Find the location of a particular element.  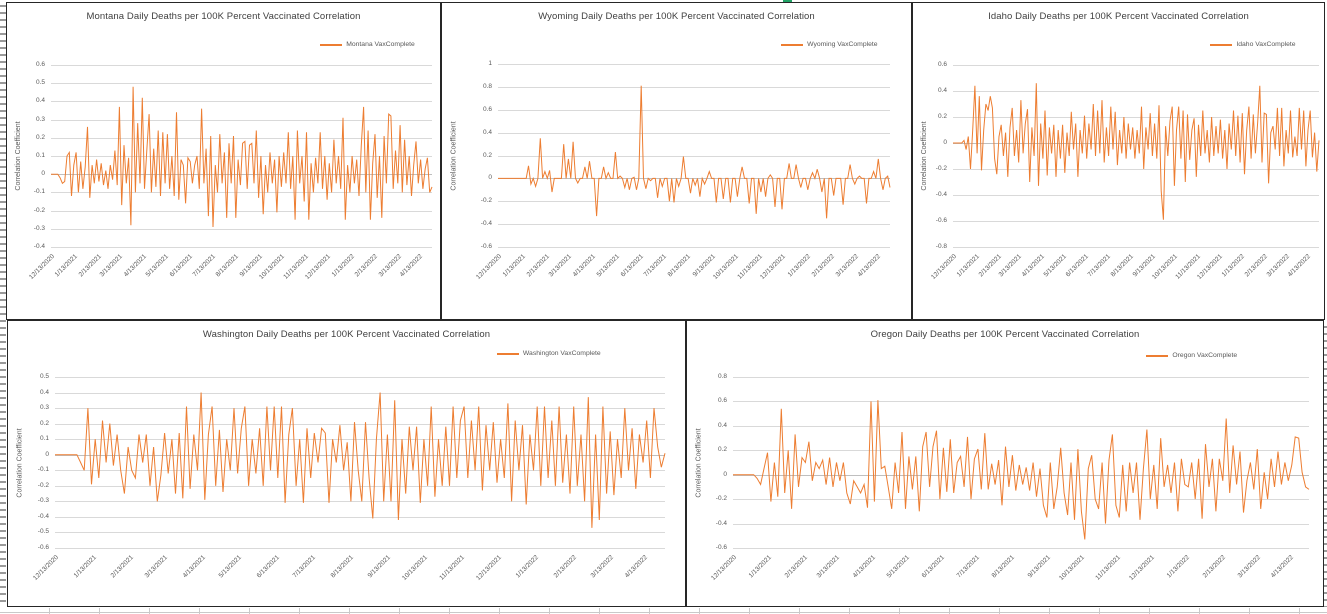

spreadsheet-bottom-row is located at coordinates (663, 610).